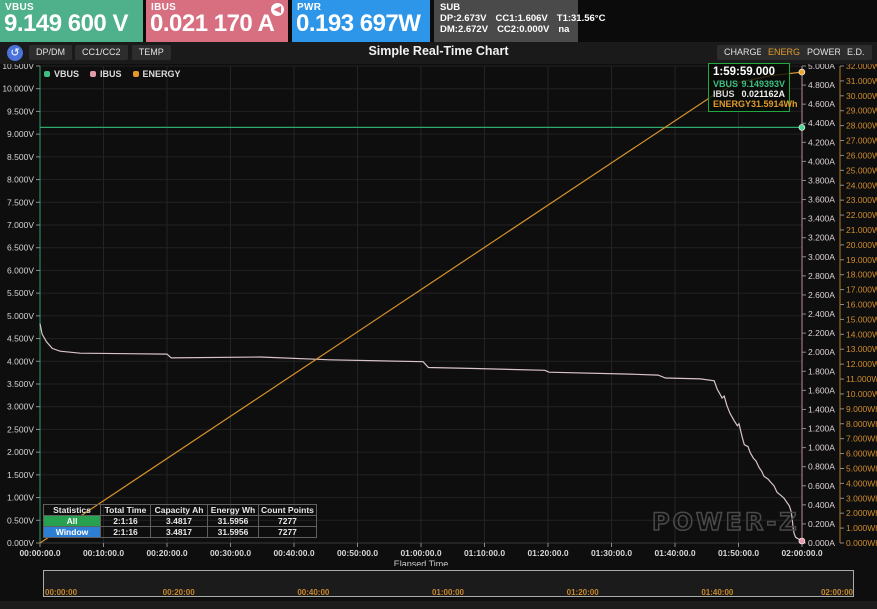  I want to click on svg-text: 4.500V, so click(20, 339).